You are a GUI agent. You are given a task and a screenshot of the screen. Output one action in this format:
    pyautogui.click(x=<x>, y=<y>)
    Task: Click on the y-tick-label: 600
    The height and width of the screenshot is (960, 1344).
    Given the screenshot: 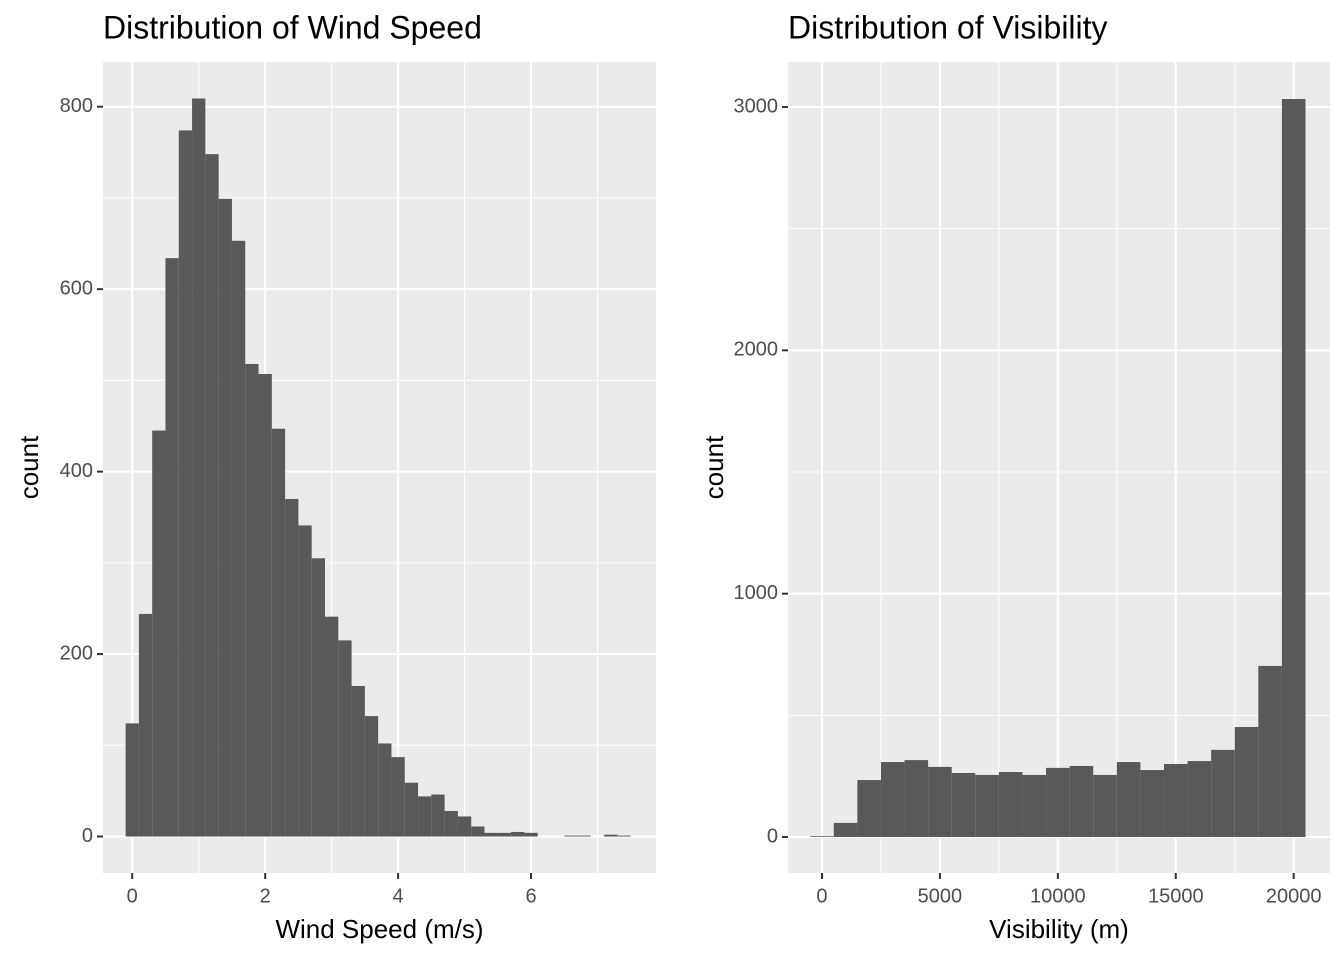 What is the action you would take?
    pyautogui.click(x=76, y=288)
    